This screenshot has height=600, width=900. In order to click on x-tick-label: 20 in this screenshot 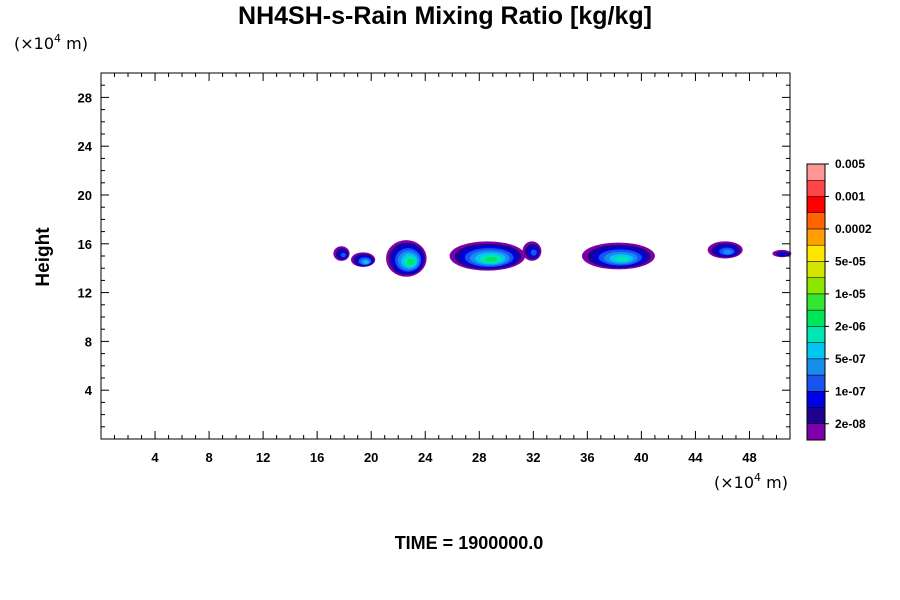, I will do `click(371, 457)`.